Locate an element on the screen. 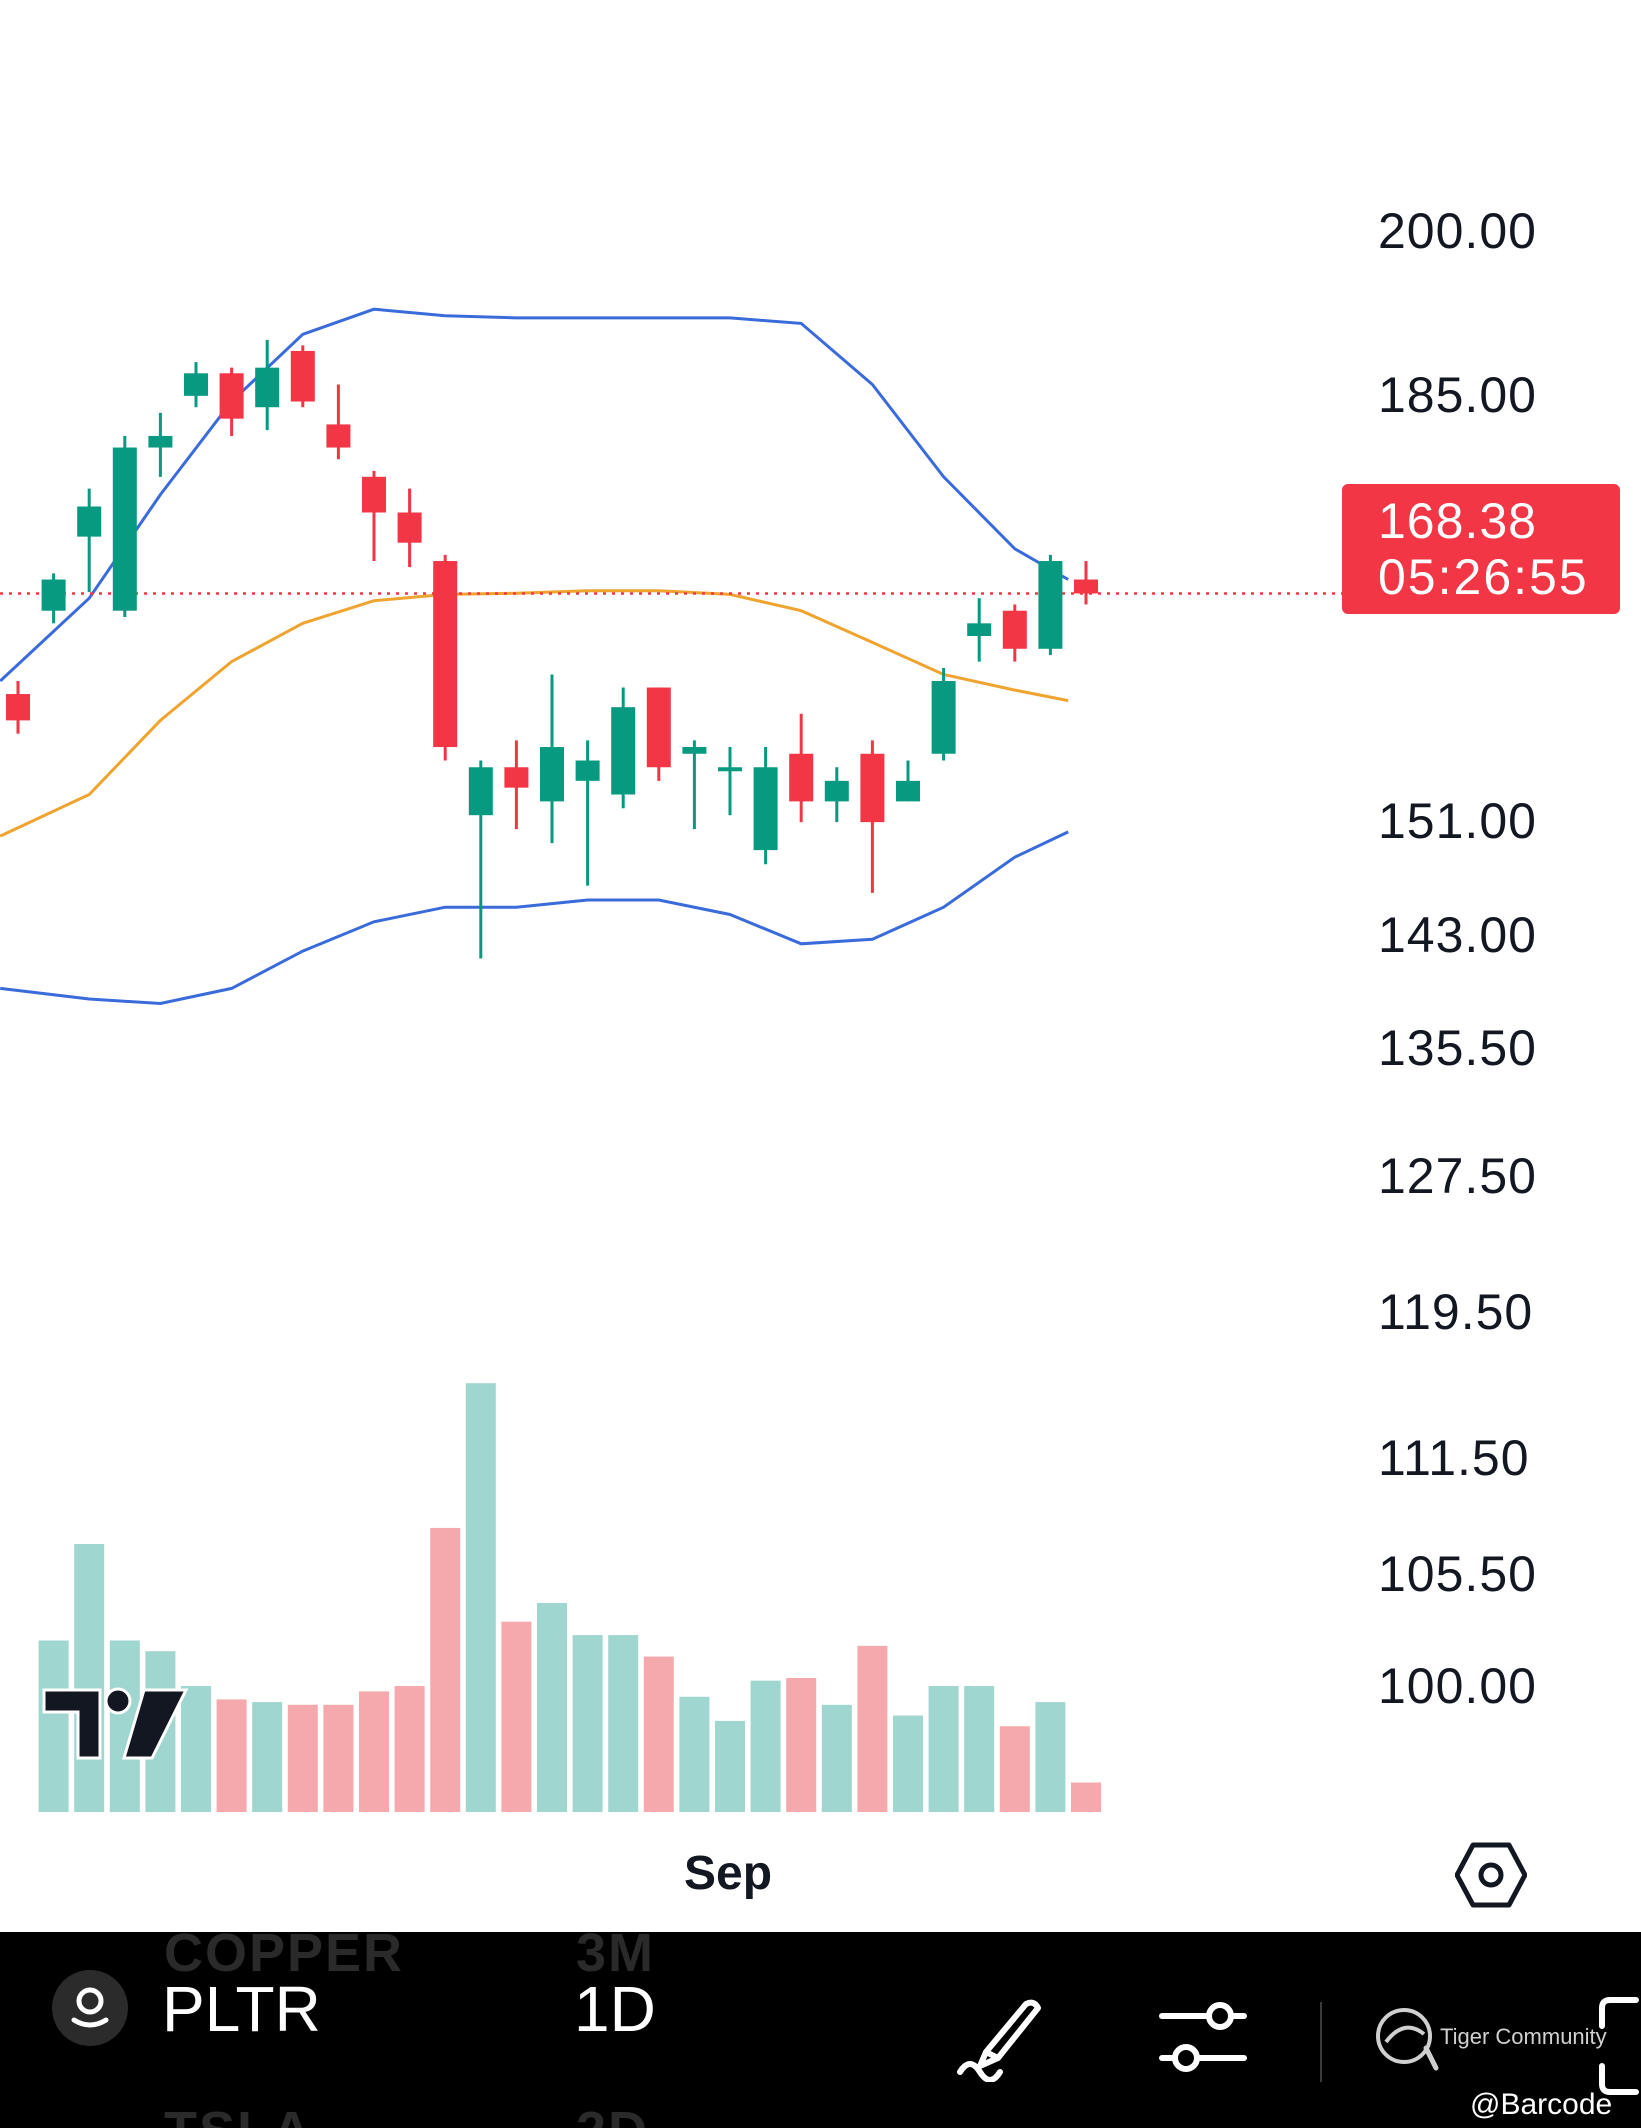  price-axis-label: 127.50 is located at coordinates (1457, 1176).